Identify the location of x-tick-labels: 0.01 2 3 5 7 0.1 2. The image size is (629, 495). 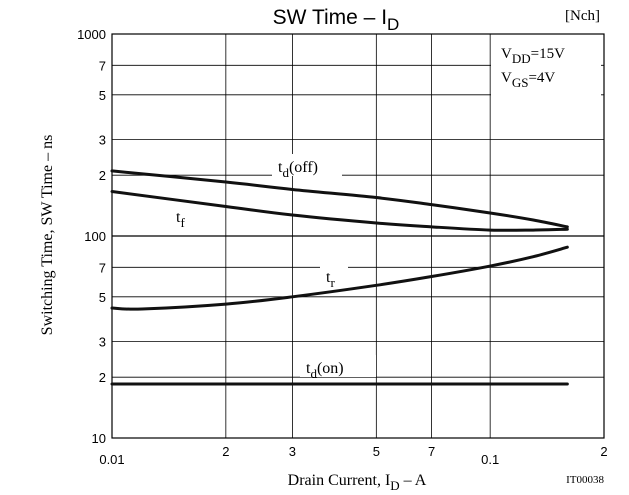
(353, 455).